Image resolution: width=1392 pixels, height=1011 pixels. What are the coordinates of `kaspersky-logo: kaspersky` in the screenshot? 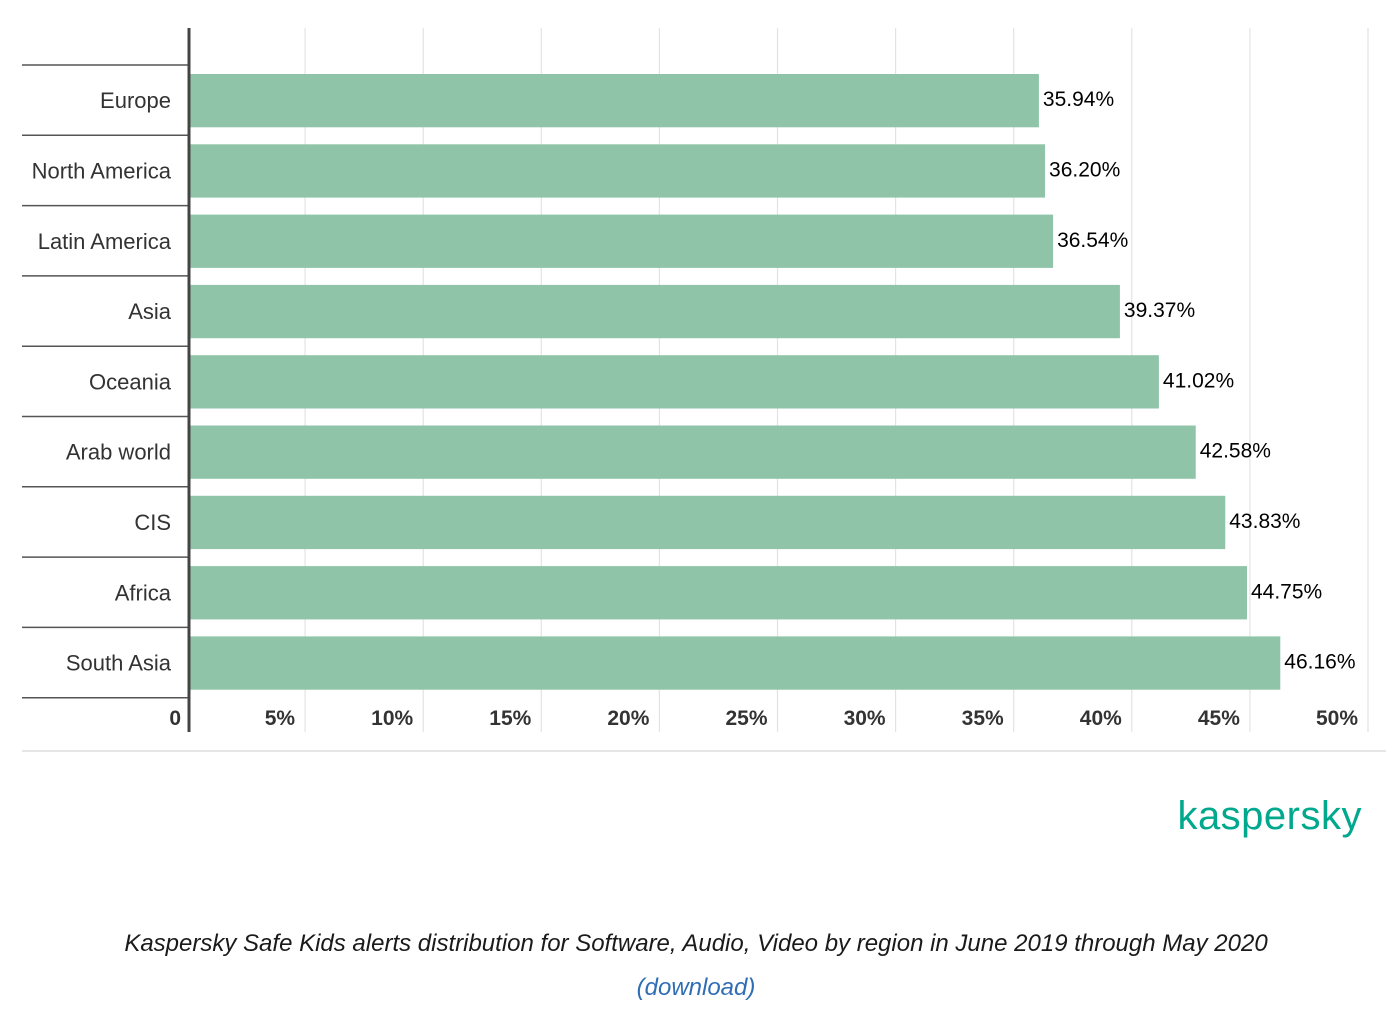 It's located at (1269, 816).